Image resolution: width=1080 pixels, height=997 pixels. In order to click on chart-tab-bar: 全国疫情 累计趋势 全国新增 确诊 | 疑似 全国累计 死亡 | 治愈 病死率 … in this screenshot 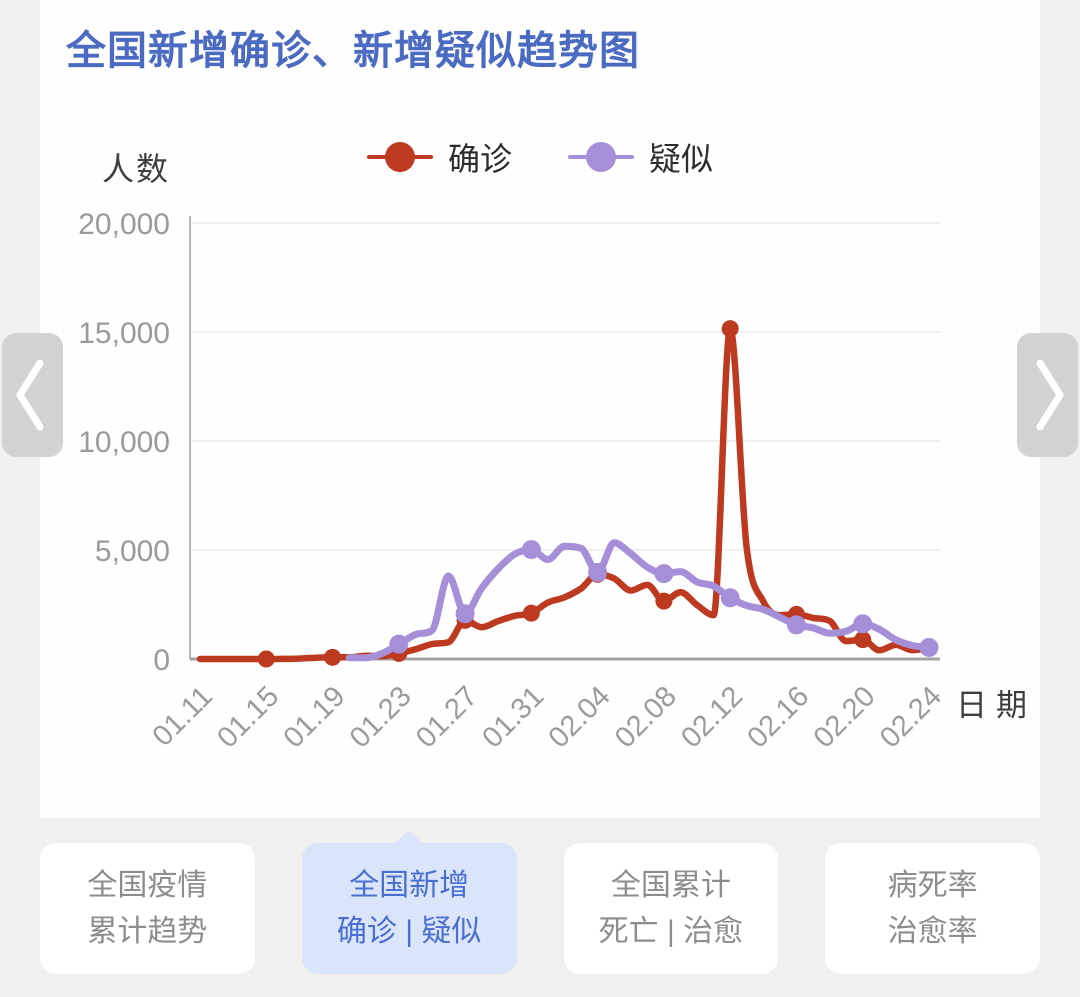, I will do `click(540, 908)`.